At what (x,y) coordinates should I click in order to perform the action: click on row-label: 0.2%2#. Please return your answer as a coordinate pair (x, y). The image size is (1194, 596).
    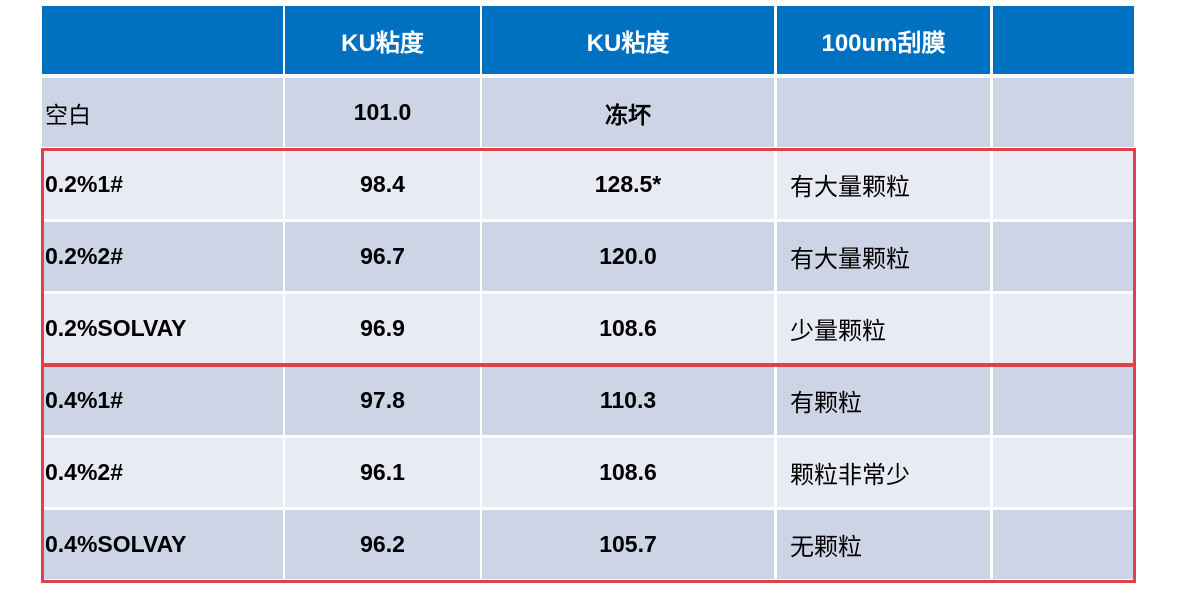
    Looking at the image, I should click on (162, 256).